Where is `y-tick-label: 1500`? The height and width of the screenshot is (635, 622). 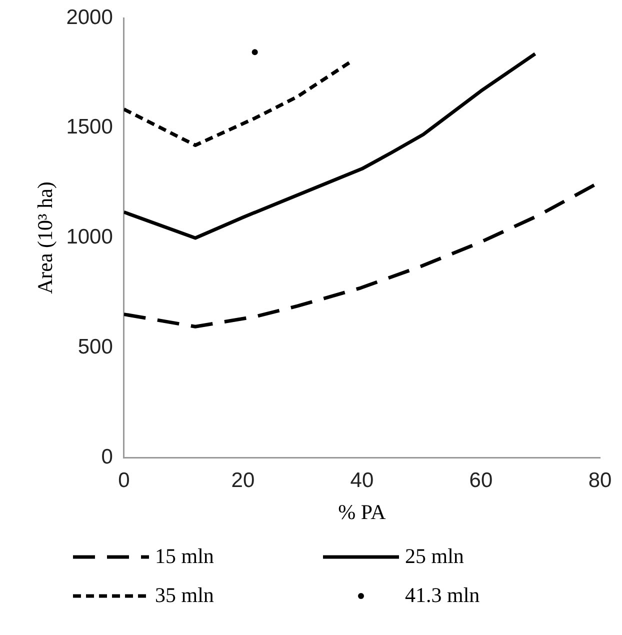 y-tick-label: 1500 is located at coordinates (89, 127).